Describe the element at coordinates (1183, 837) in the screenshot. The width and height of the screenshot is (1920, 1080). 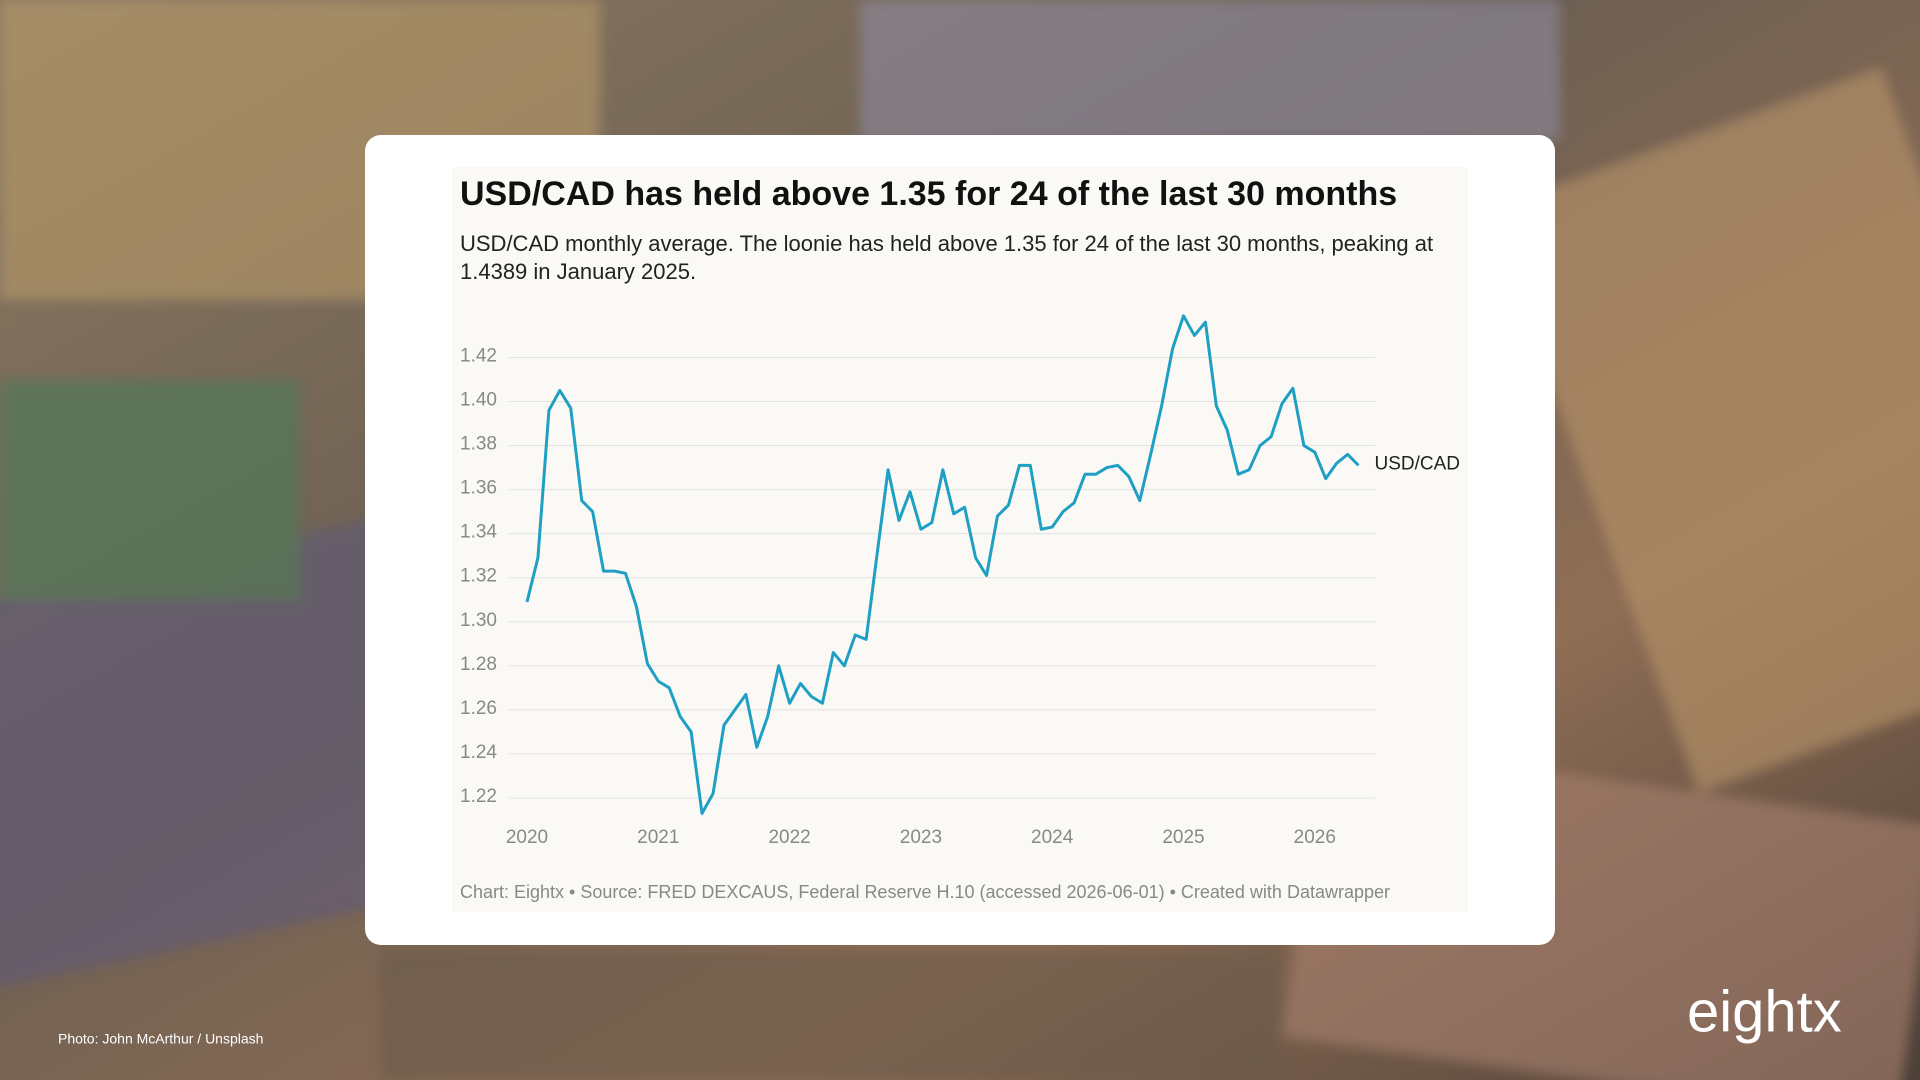
I see `x-tick-label: 2025` at that location.